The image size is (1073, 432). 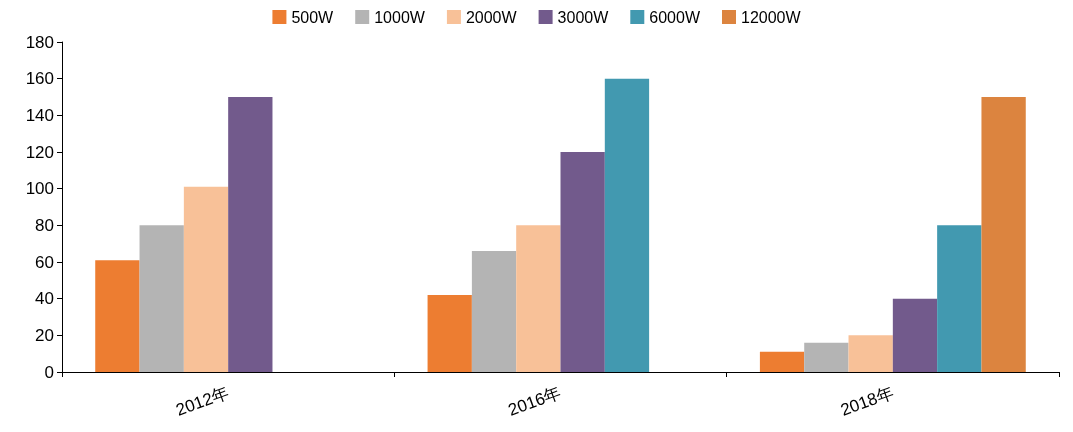 What do you see at coordinates (867, 401) in the screenshot?
I see `x-tick-label: 2018年` at bounding box center [867, 401].